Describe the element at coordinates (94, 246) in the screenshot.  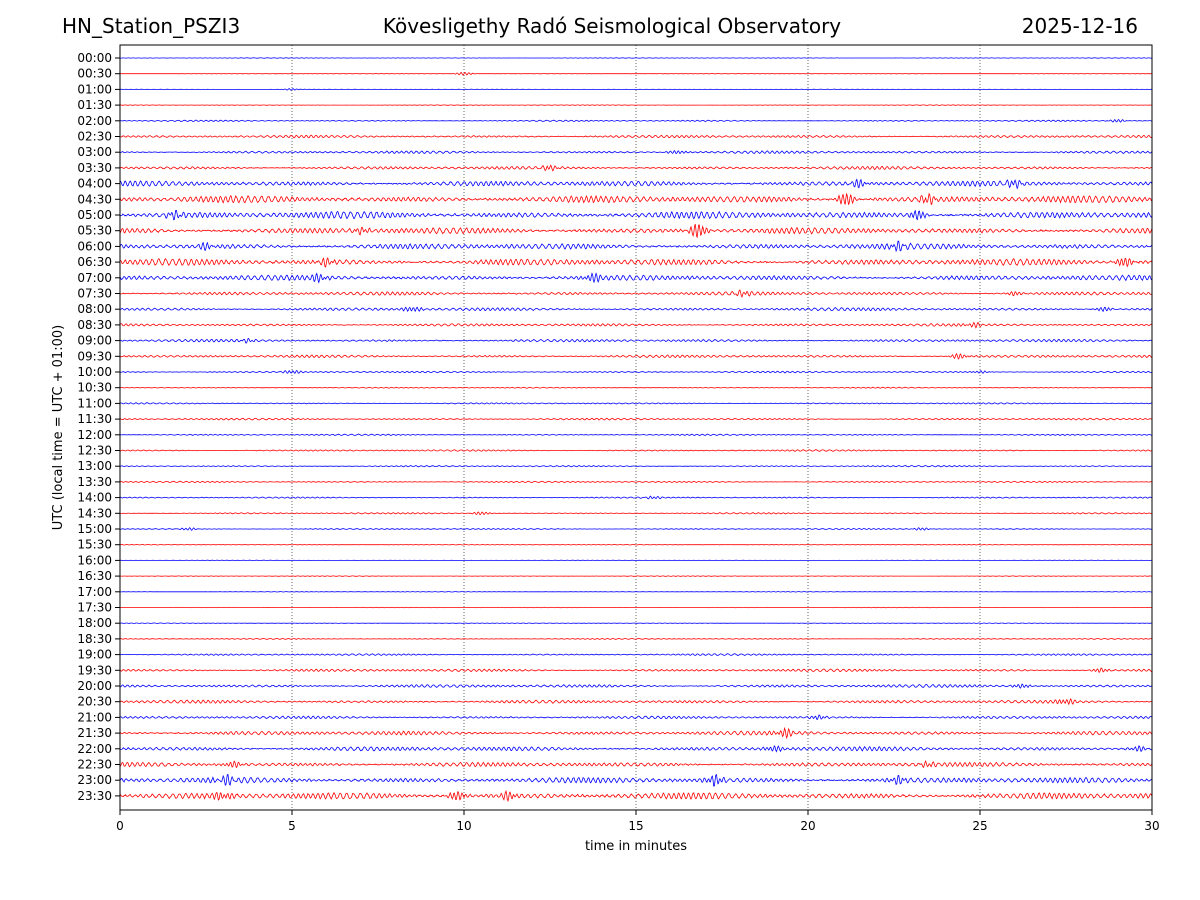
I see `y-tick-label: 06:00` at that location.